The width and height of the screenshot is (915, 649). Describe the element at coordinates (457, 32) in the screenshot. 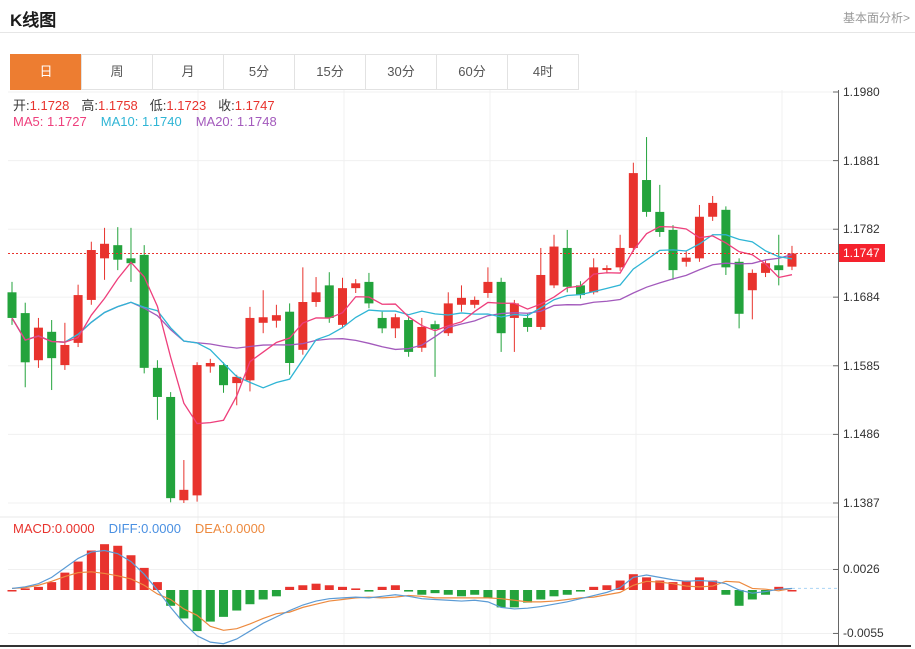

I see `header-divider` at that location.